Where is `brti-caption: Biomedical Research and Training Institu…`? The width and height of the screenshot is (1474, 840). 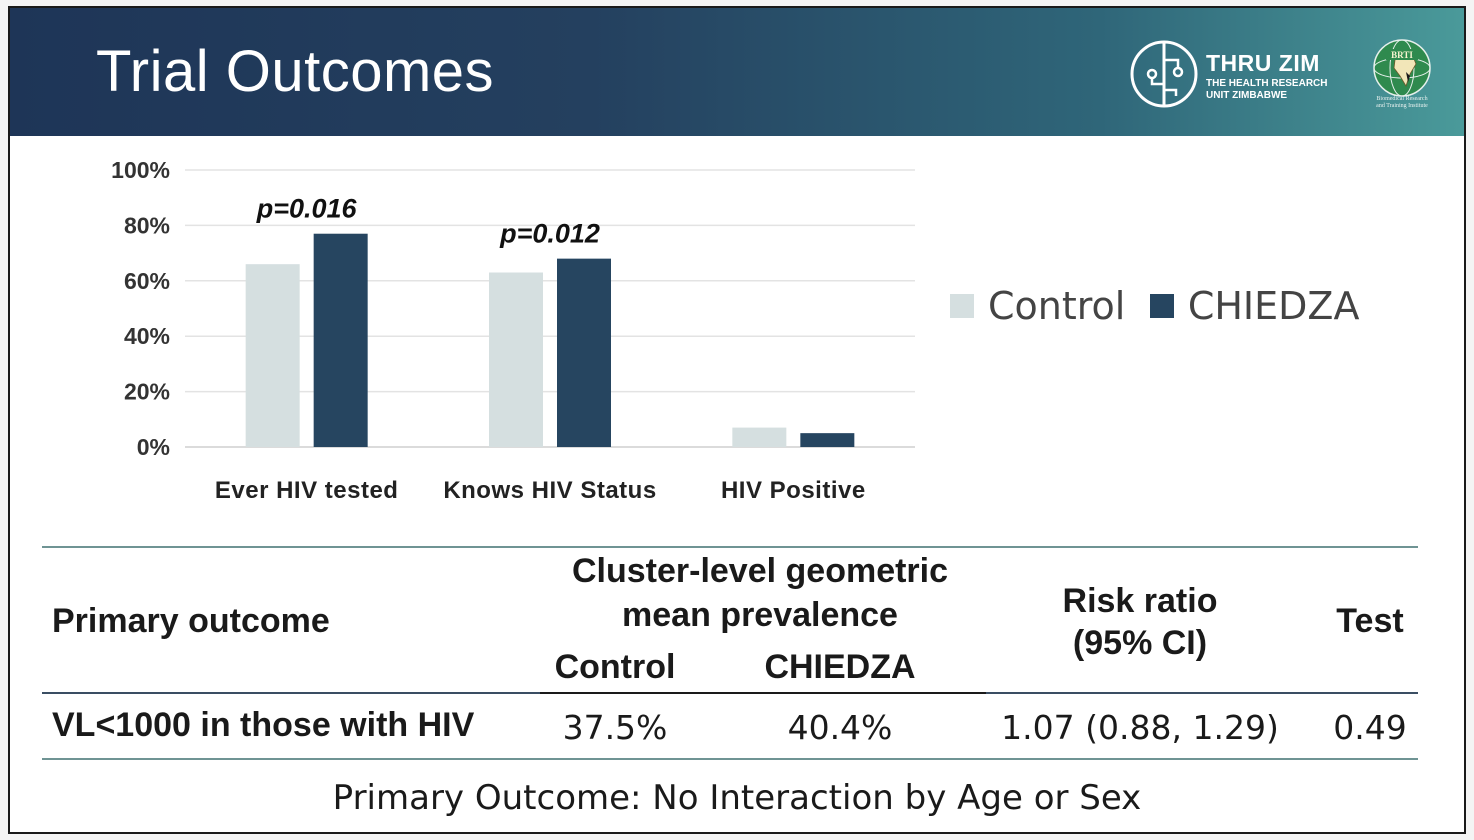 brti-caption: Biomedical Research and Training Institu… is located at coordinates (1402, 103).